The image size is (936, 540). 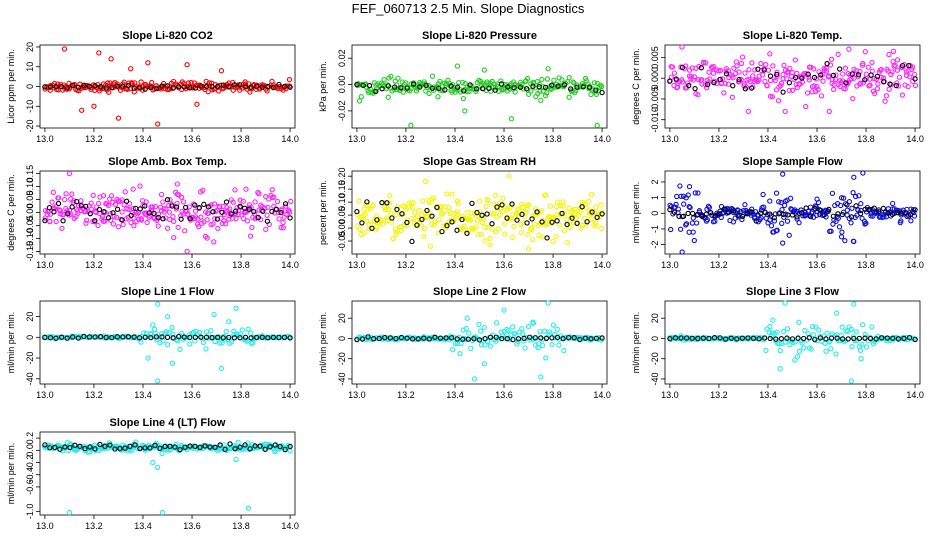 What do you see at coordinates (342, 85) in the screenshot?
I see `y-tick-label: 0.00` at bounding box center [342, 85].